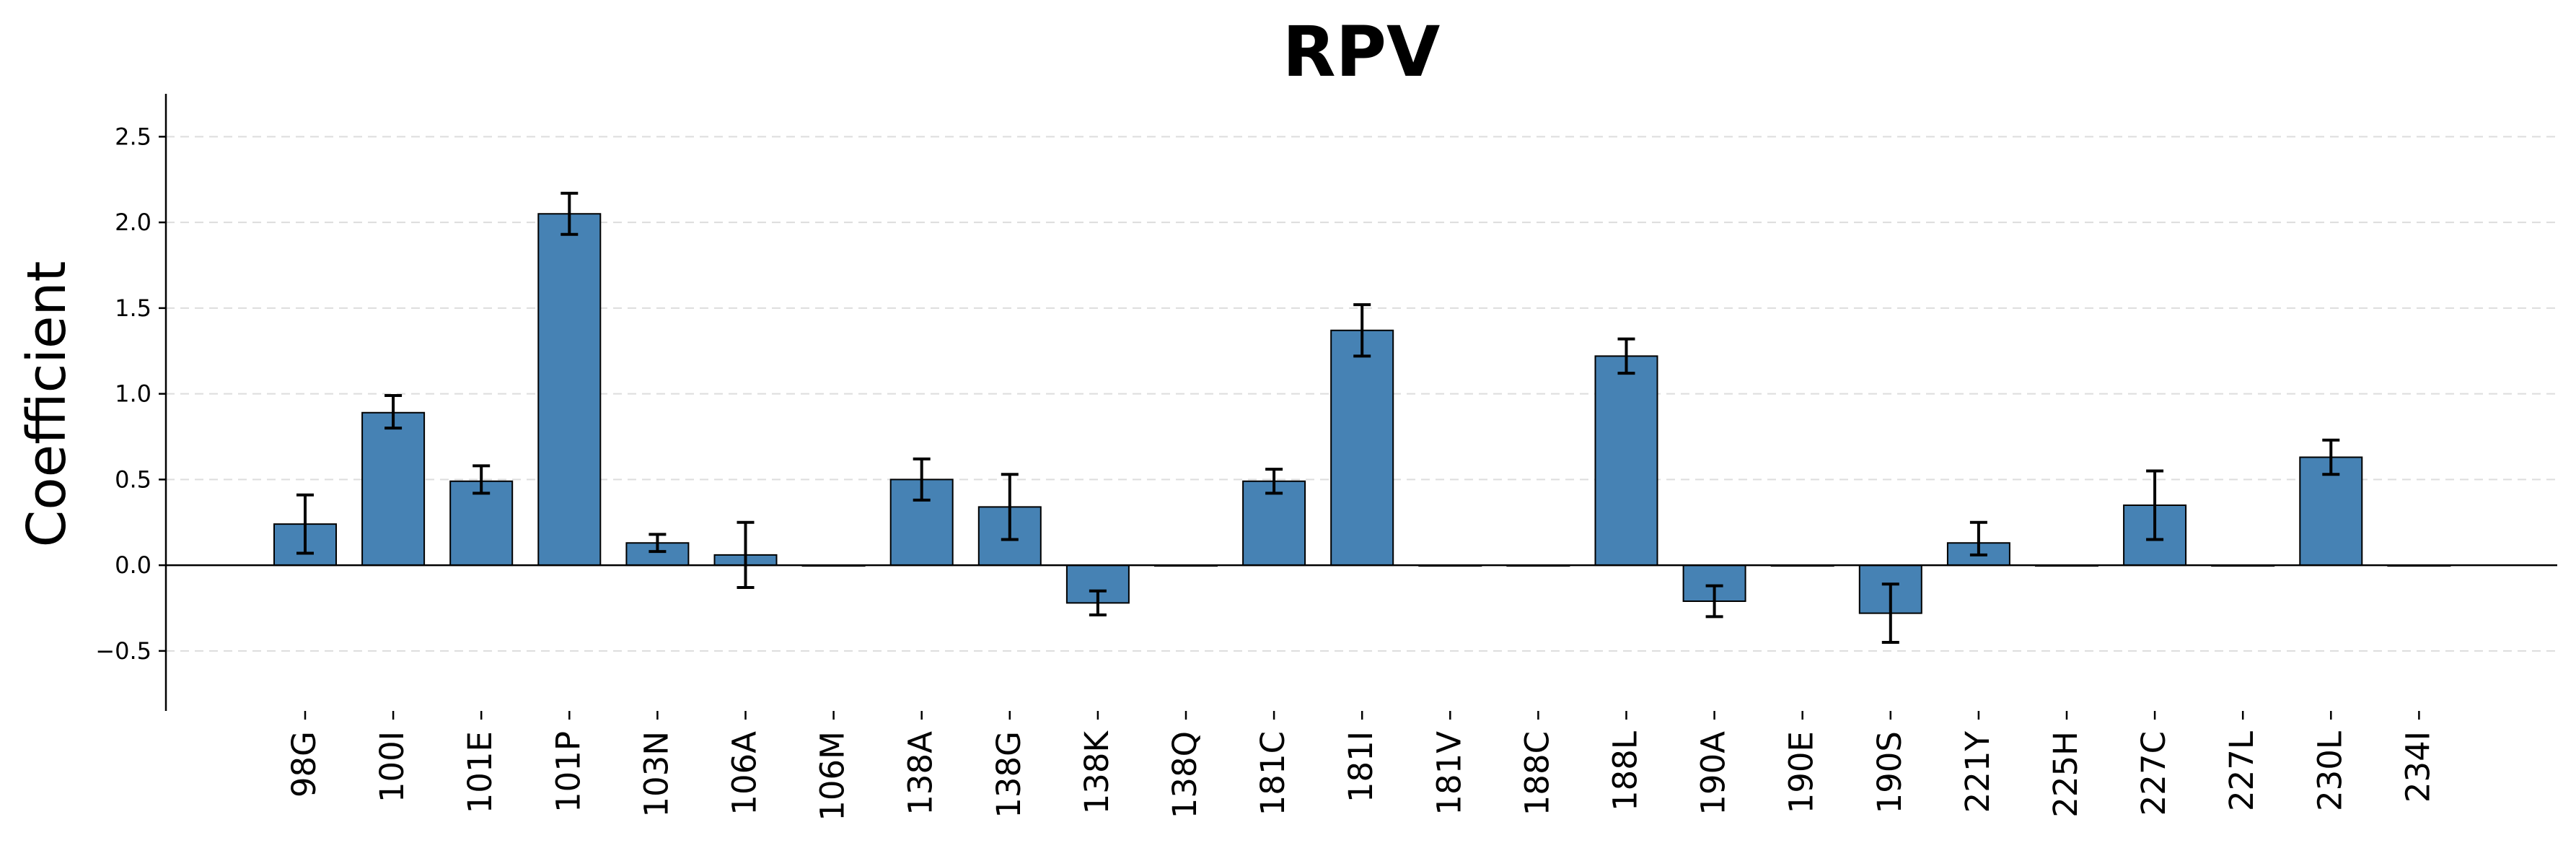  What do you see at coordinates (133, 308) in the screenshot?
I see `y-tick-label: 1.5` at bounding box center [133, 308].